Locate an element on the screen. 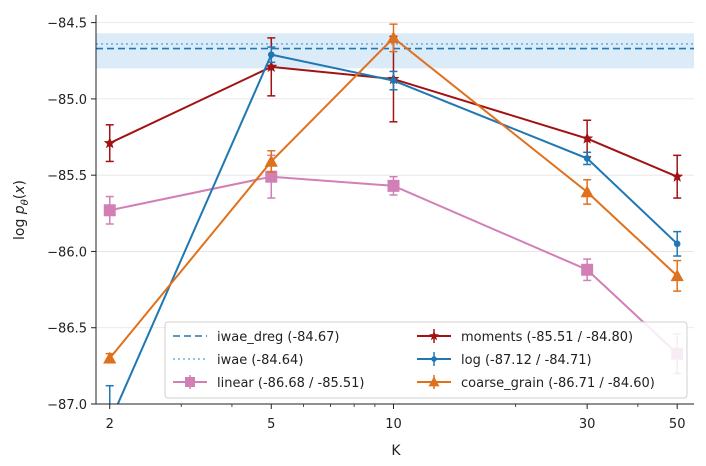 The image size is (706, 466). y-tick-label: −84.5 is located at coordinates (67, 24).